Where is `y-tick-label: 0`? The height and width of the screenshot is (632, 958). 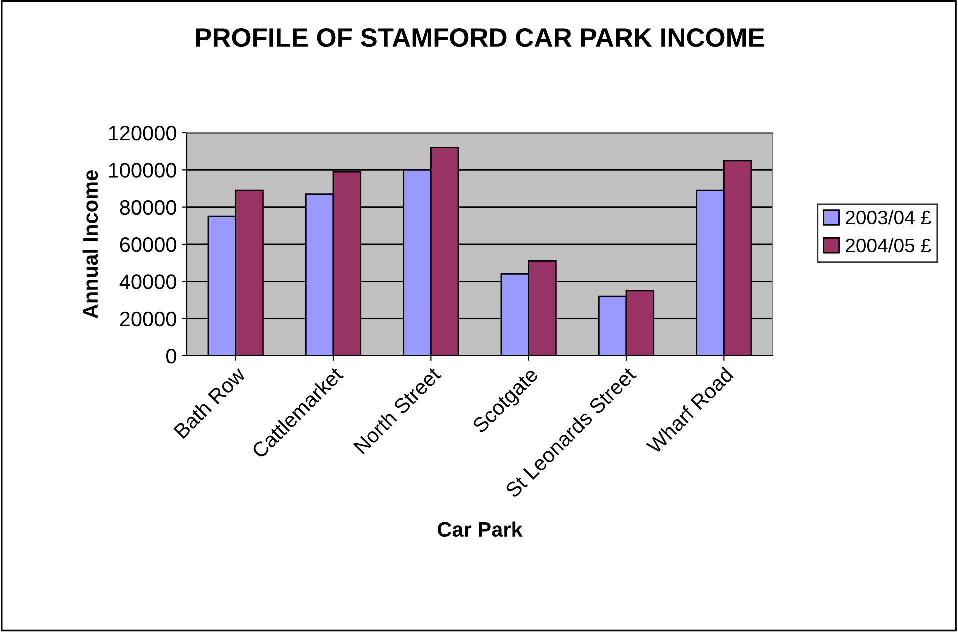 y-tick-label: 0 is located at coordinates (171, 356).